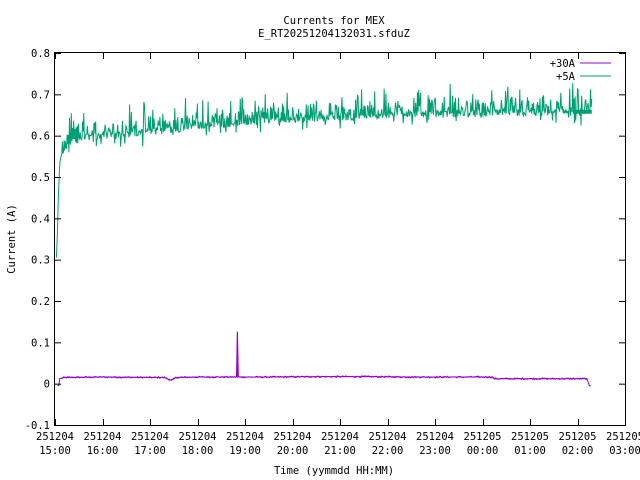 This screenshot has width=640, height=480. I want to click on x-tick-time: 16:00, so click(103, 451).